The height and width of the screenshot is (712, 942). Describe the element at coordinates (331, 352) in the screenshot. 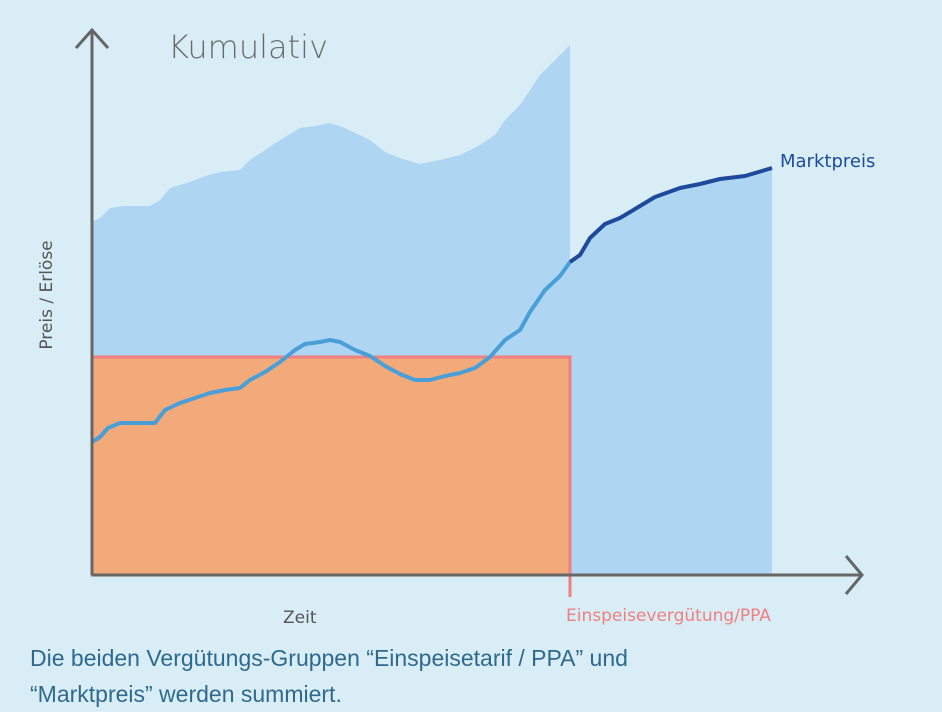

I see `price-line-fixed-period` at that location.